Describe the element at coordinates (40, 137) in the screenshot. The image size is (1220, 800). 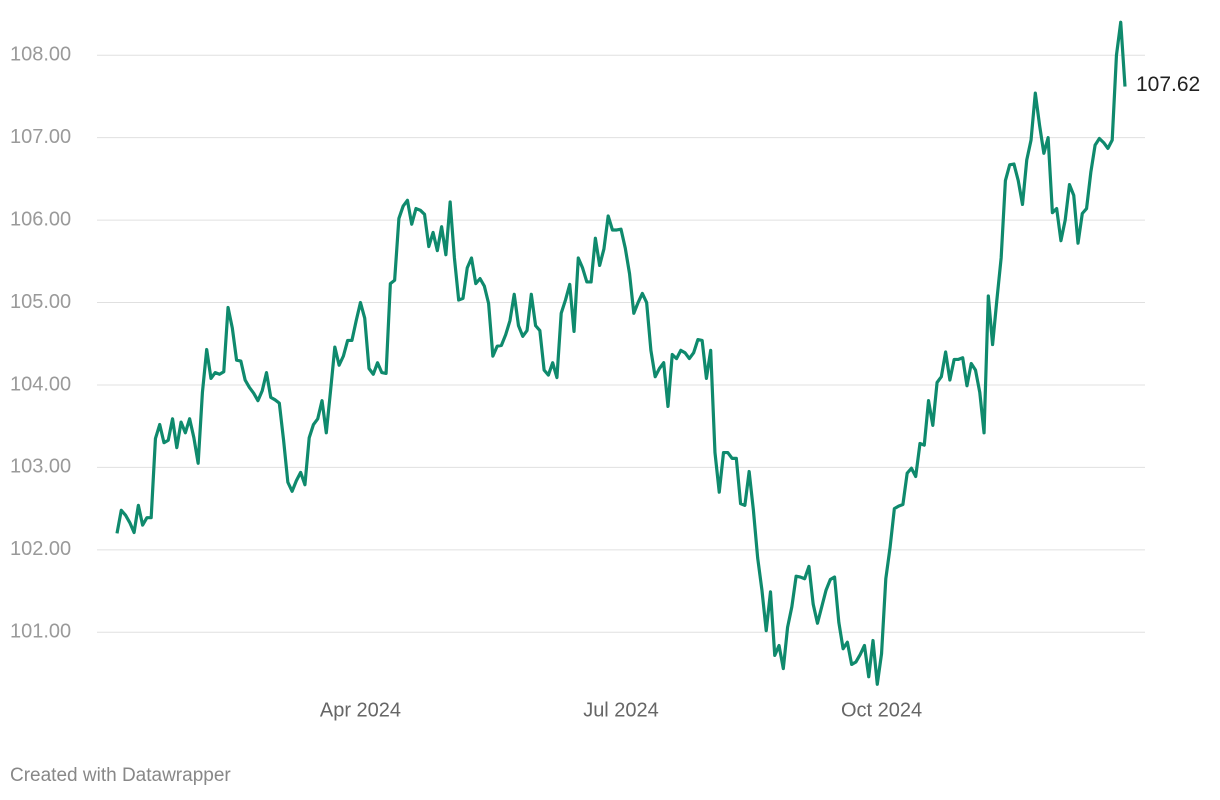
I see `y-tick-label: 107.00` at that location.